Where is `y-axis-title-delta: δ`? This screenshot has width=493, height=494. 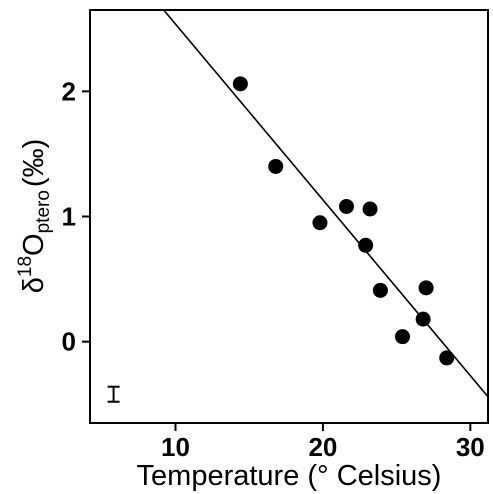 y-axis-title-delta: δ is located at coordinates (34, 285).